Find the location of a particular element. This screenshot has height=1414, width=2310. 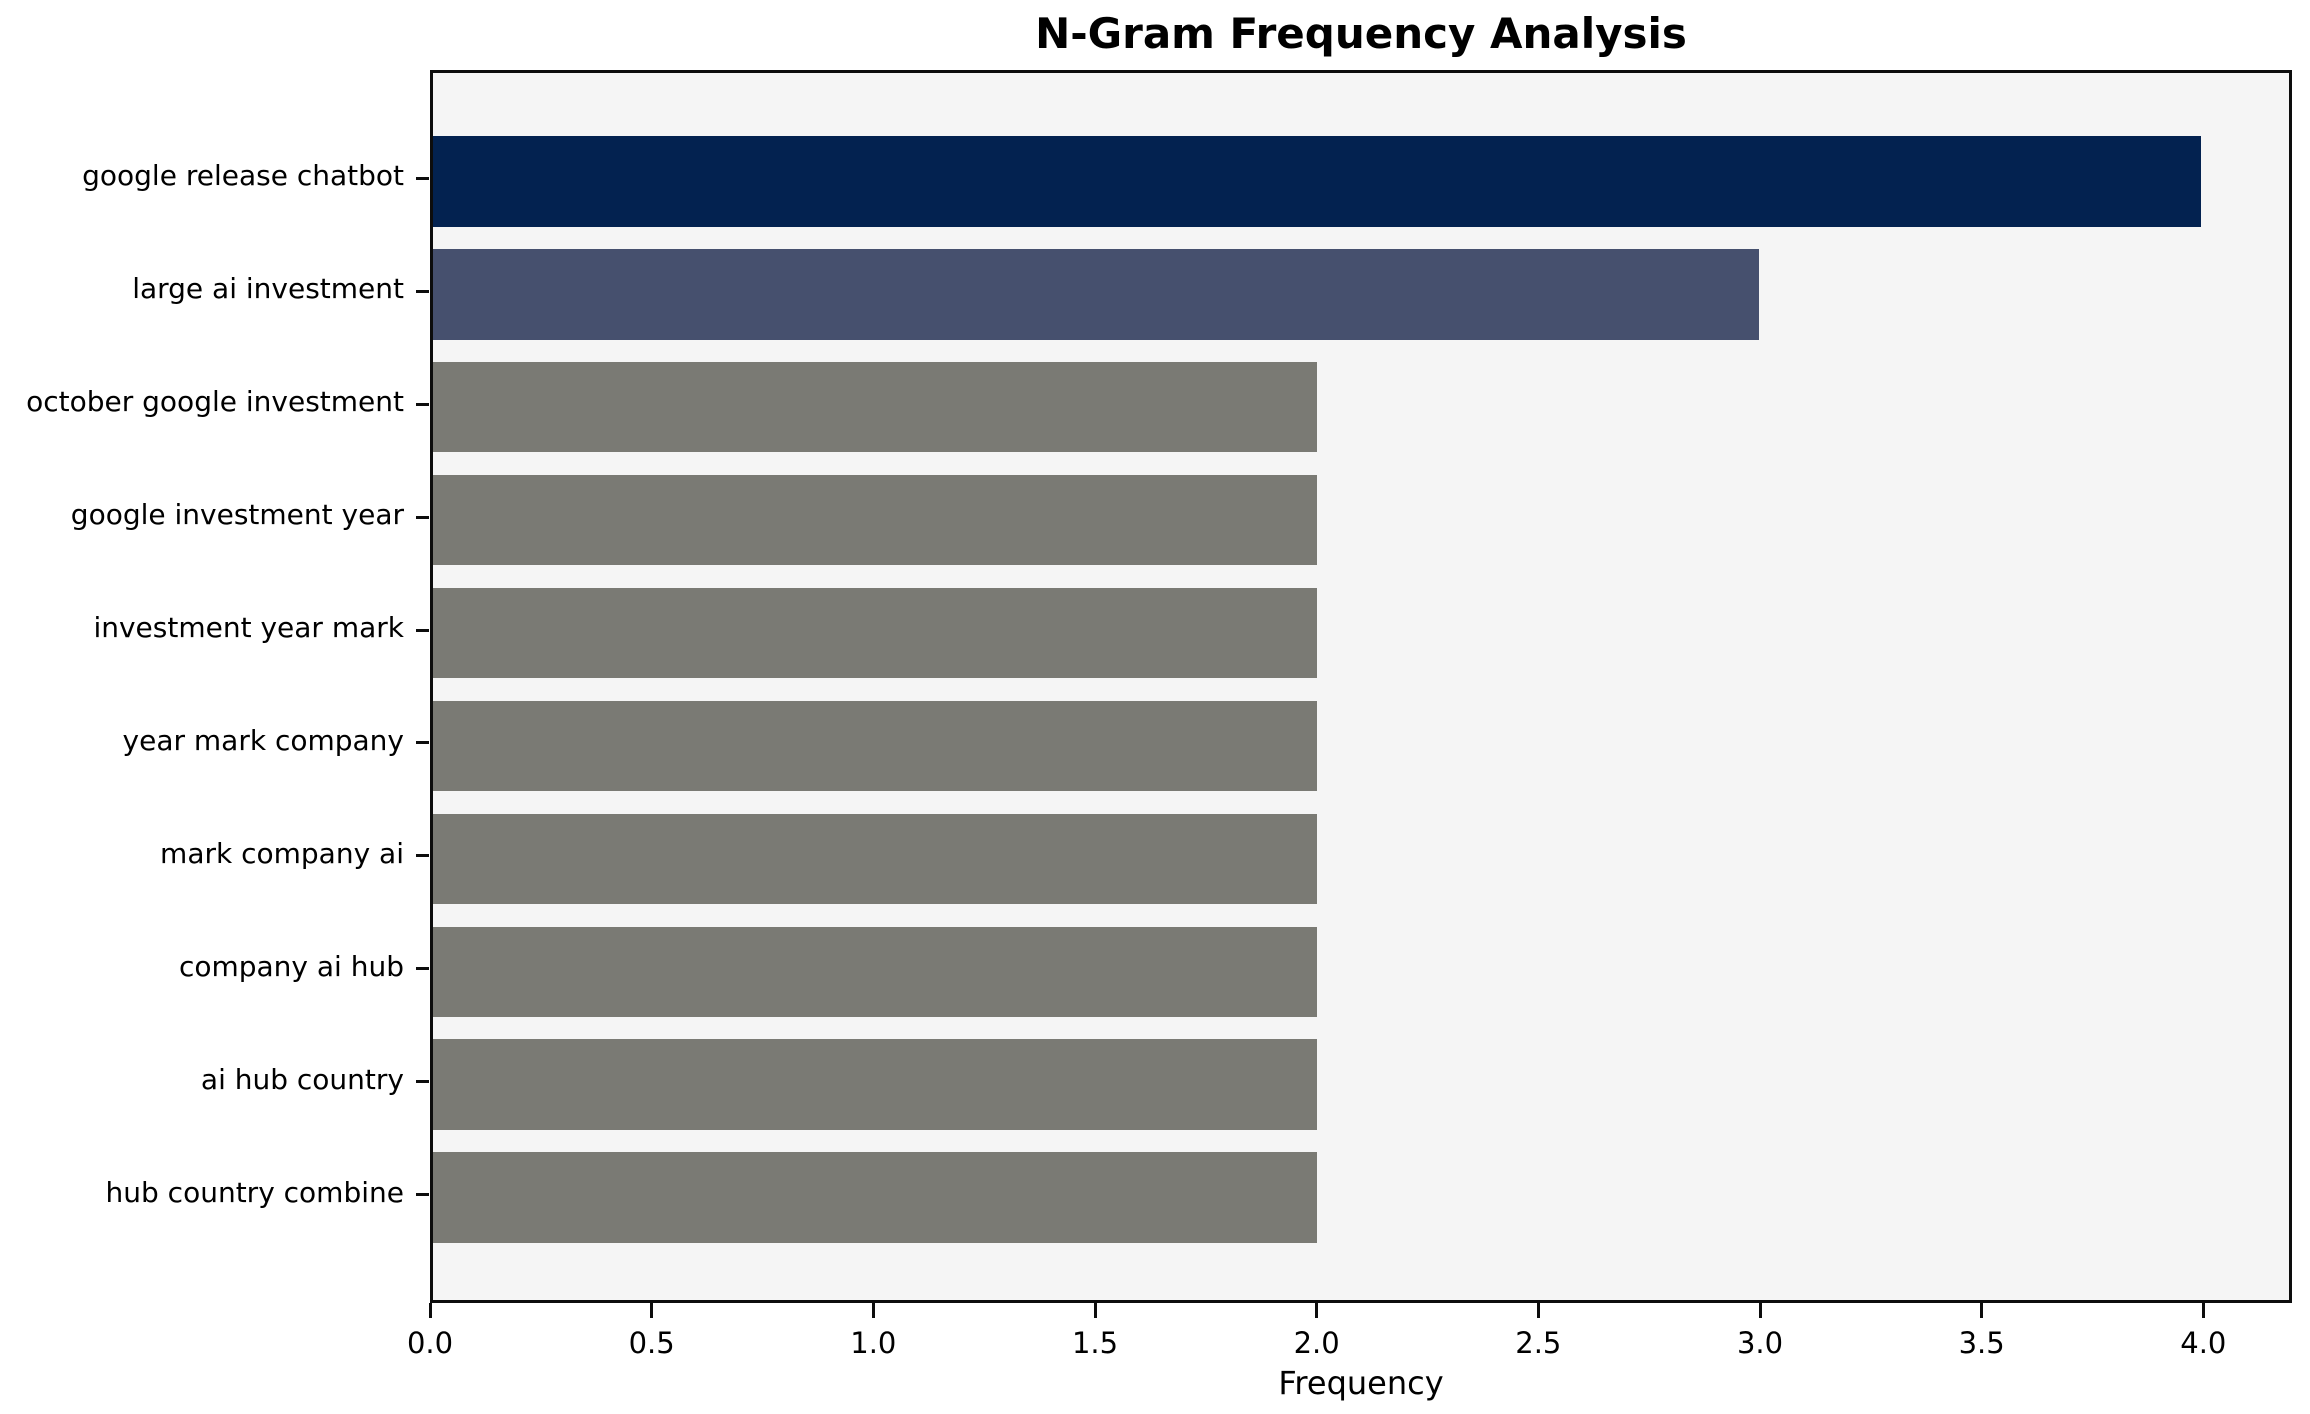

x-tick-label-3.0: 3.0 is located at coordinates (1760, 1343).